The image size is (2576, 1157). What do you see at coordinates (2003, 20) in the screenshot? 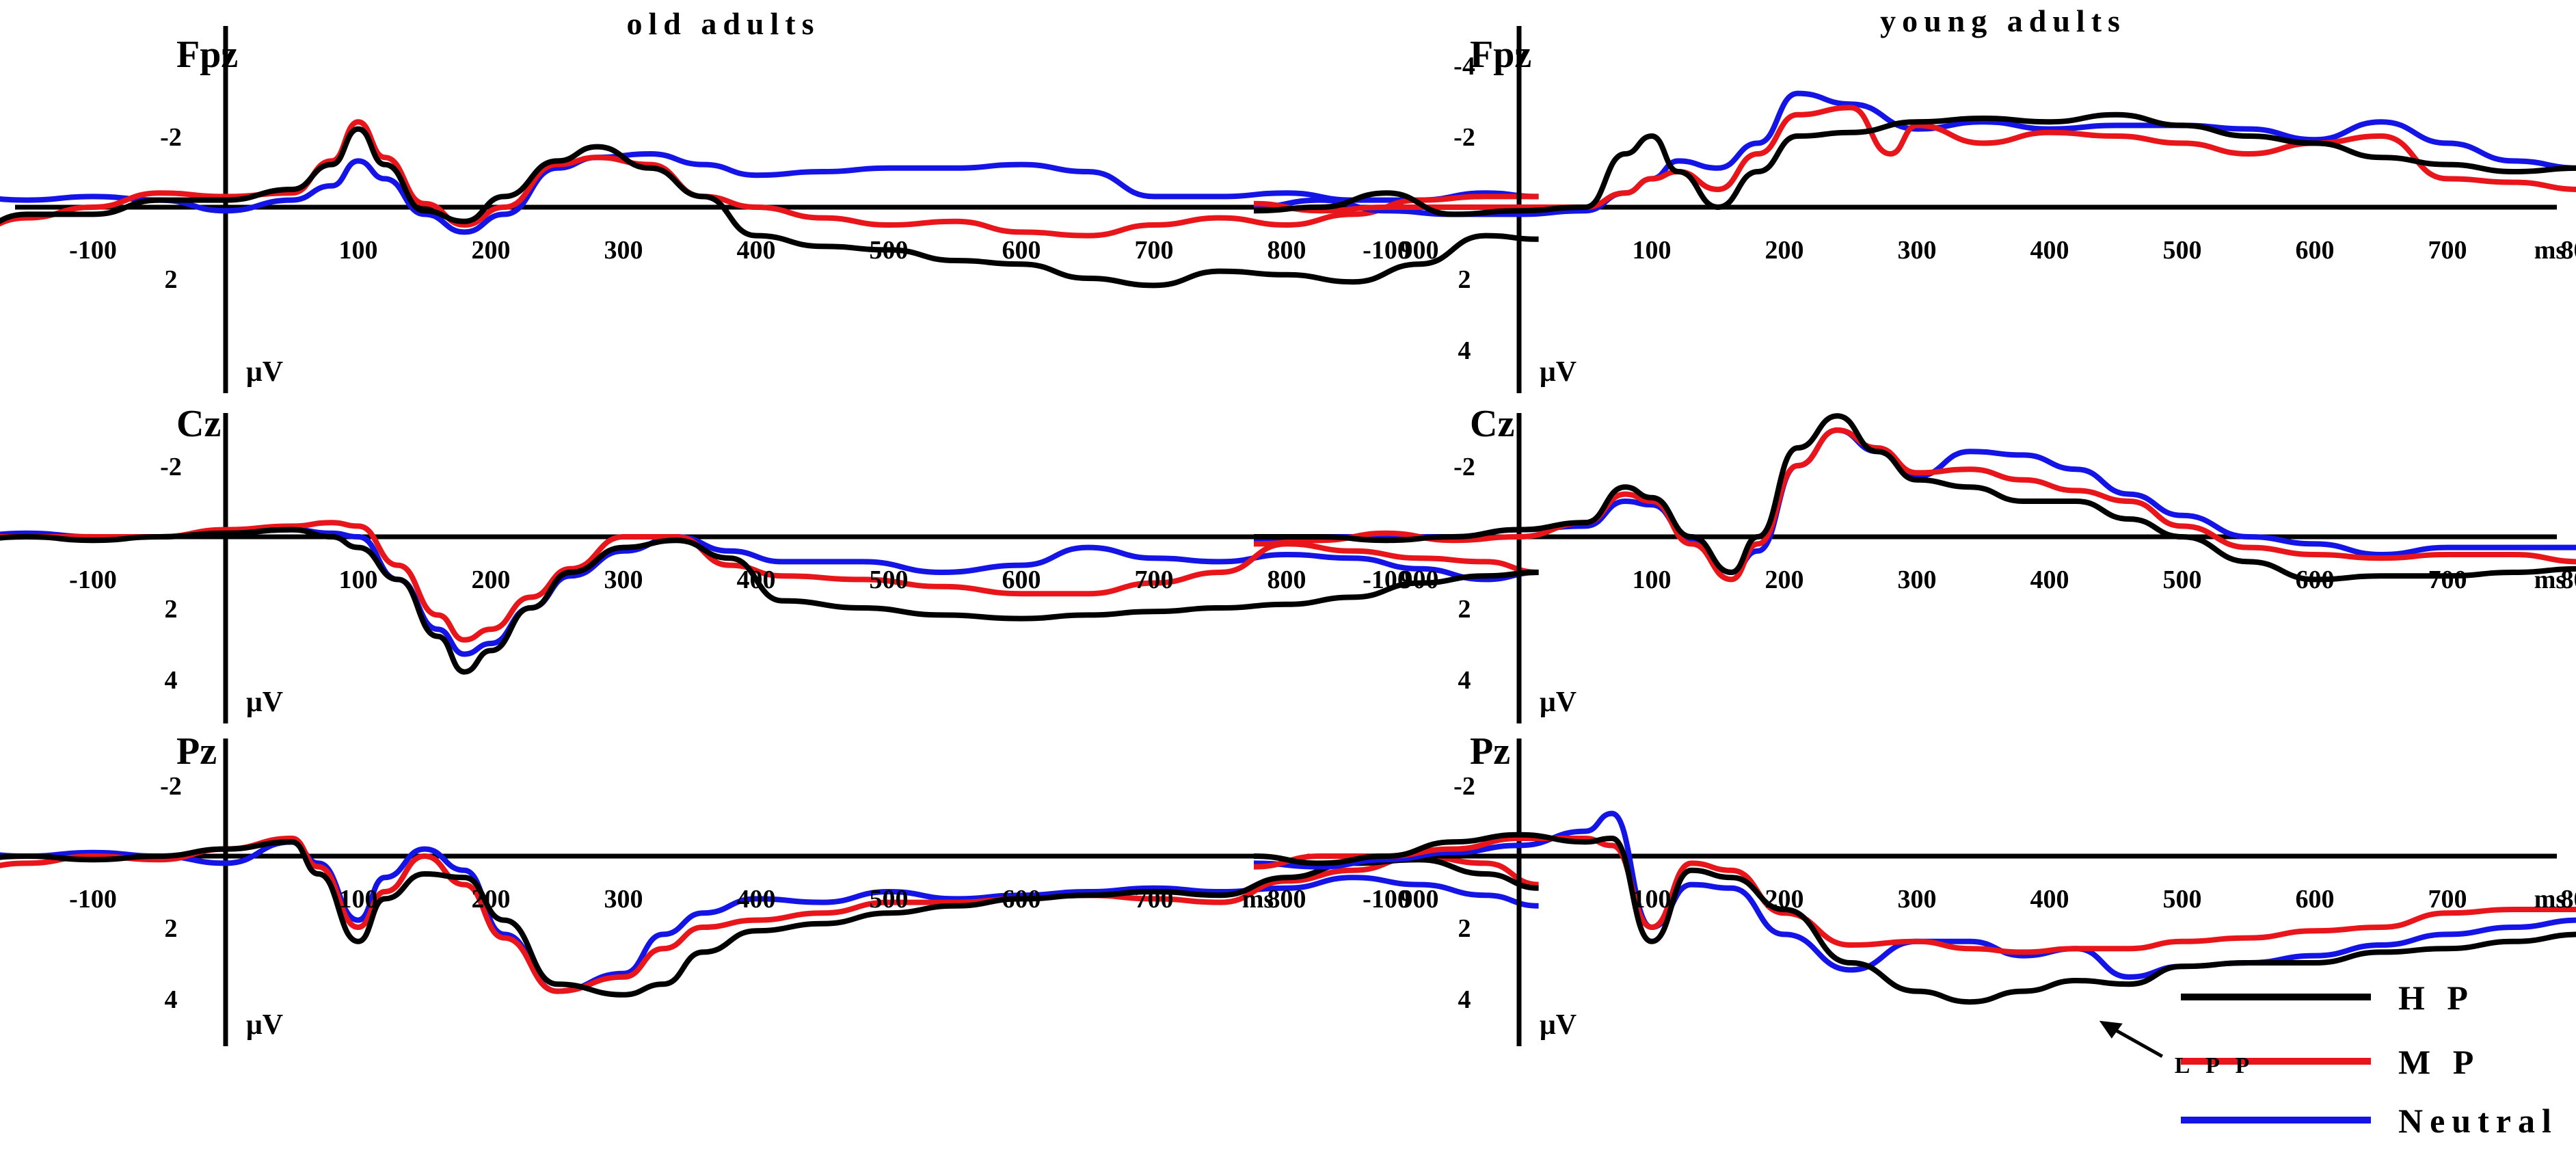
I see `column-title-young-adults: young adults` at bounding box center [2003, 20].